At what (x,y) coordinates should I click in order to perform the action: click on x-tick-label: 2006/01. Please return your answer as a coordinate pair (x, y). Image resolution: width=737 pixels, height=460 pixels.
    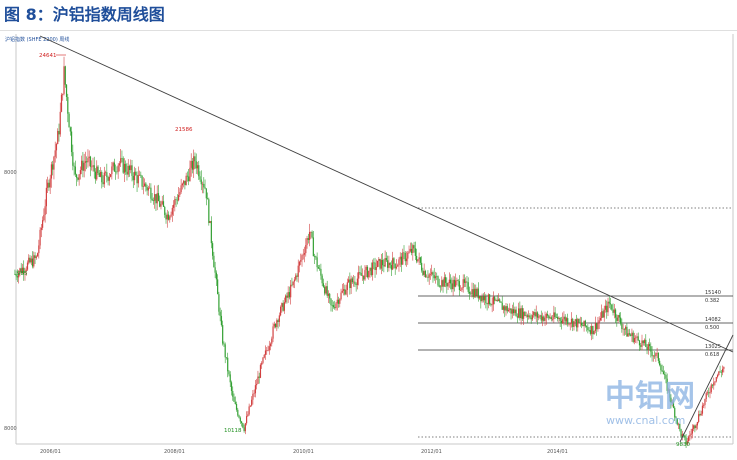
    Looking at the image, I should click on (50, 452).